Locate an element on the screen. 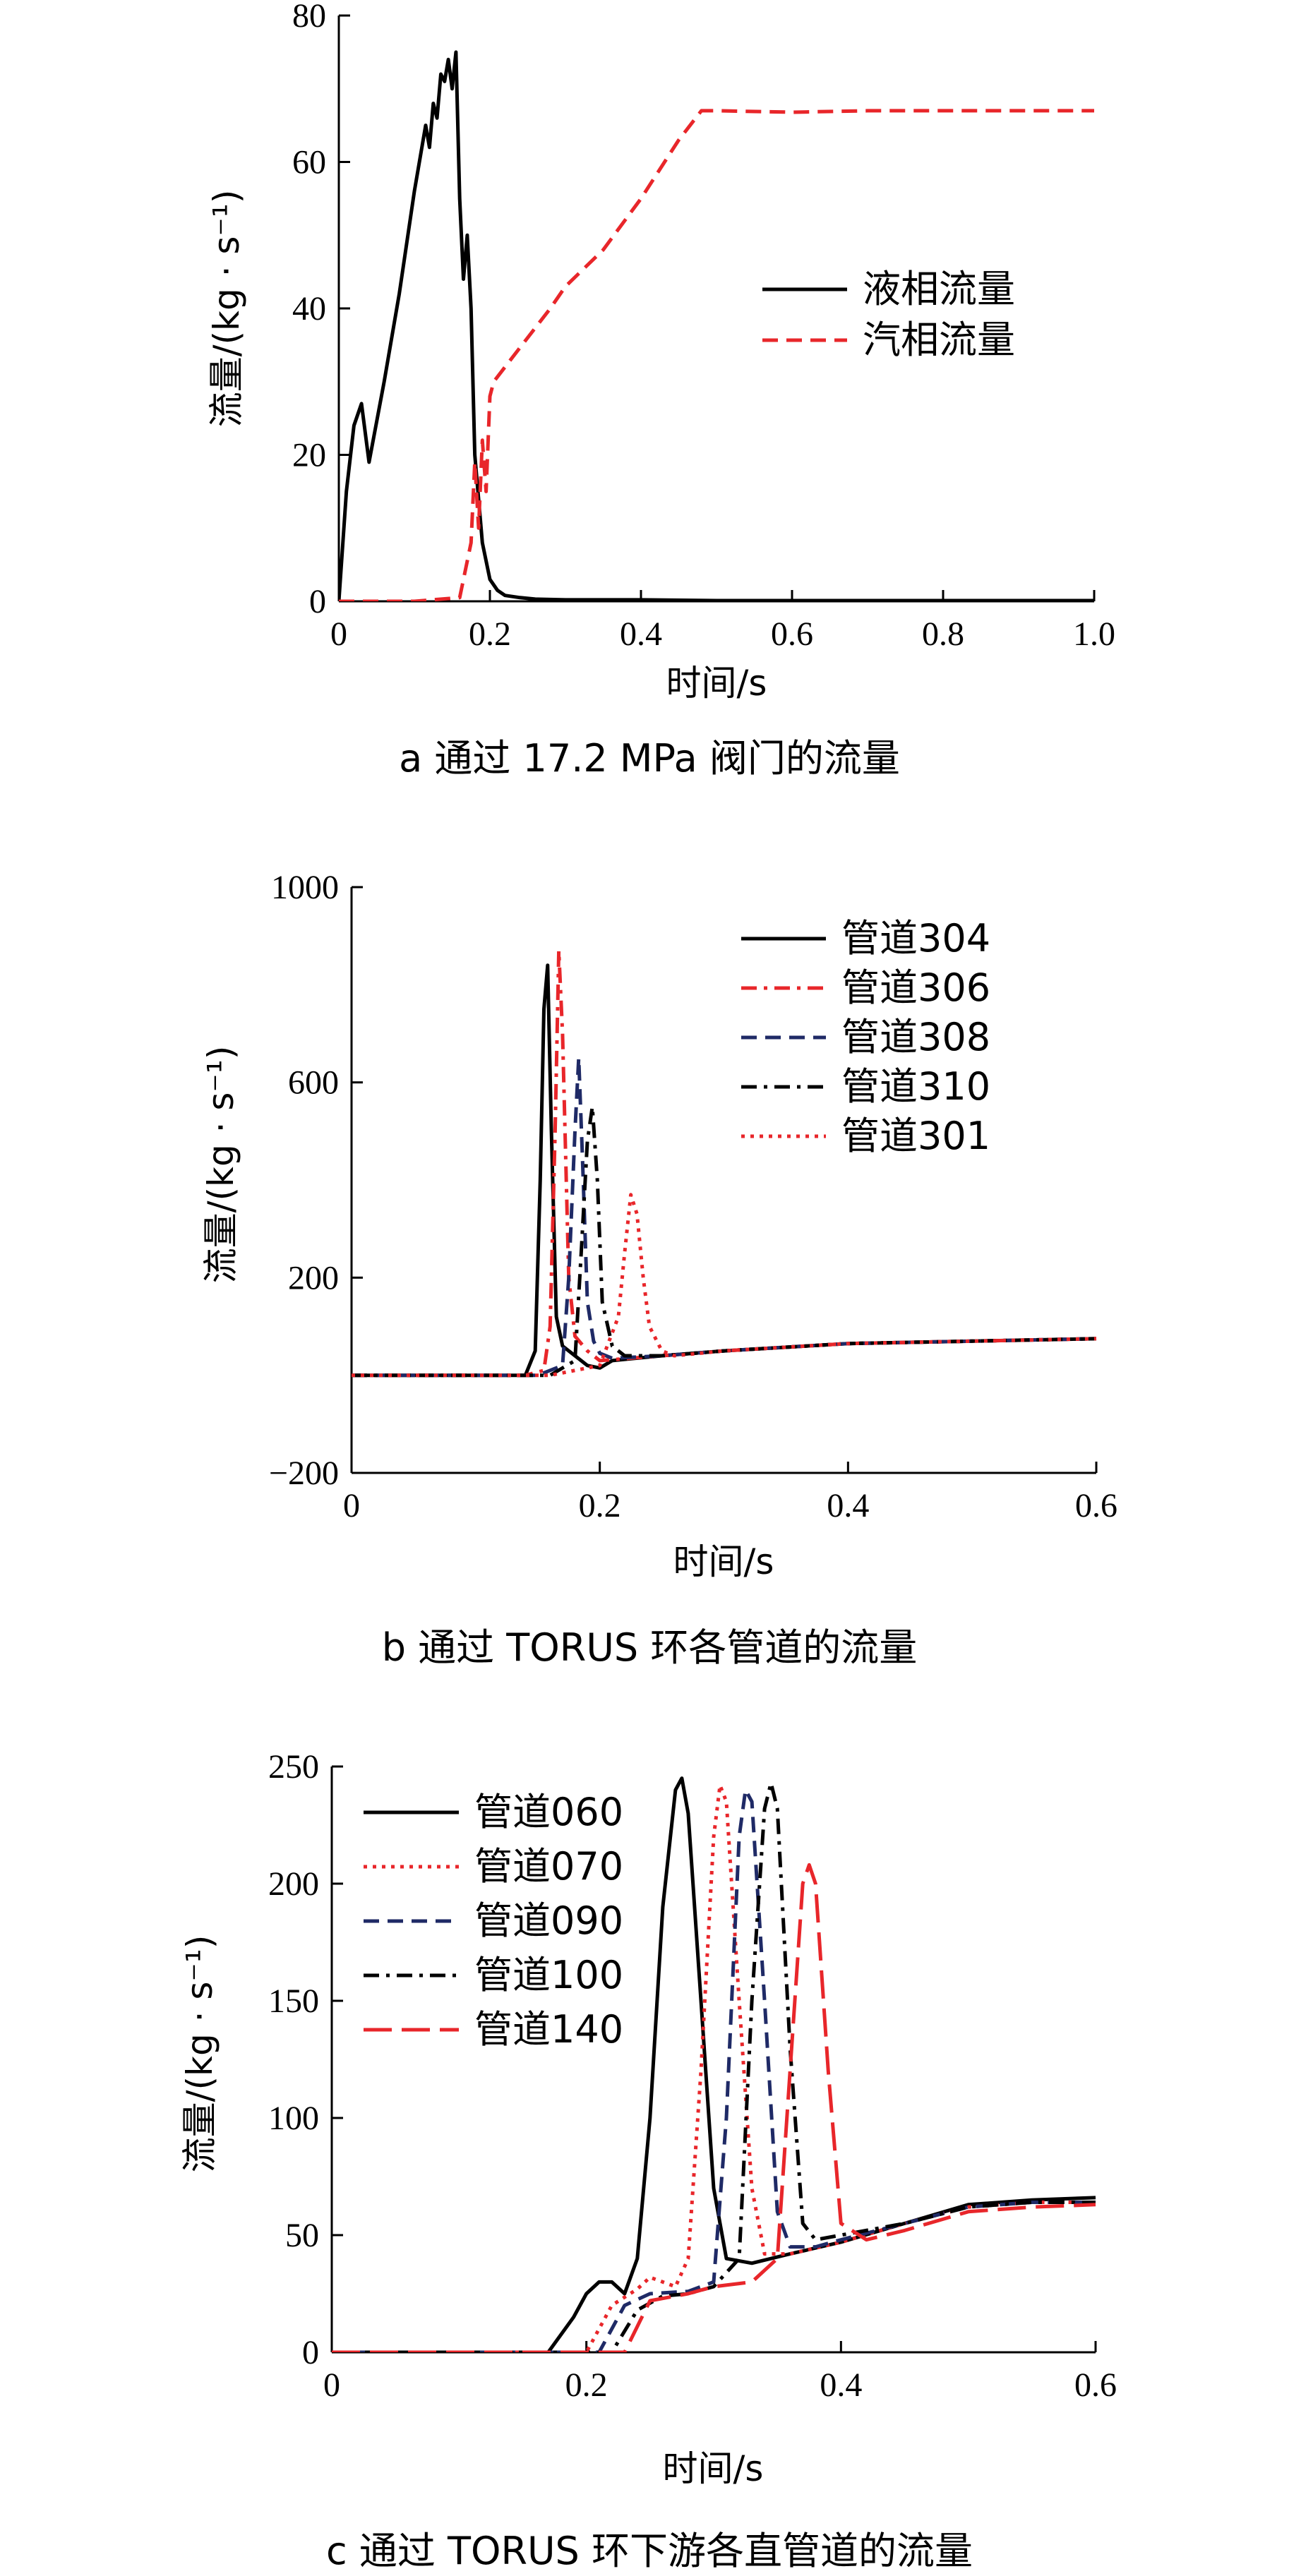 The width and height of the screenshot is (1301, 2576). chart-b-y-tick-label: 1000 is located at coordinates (305, 887).